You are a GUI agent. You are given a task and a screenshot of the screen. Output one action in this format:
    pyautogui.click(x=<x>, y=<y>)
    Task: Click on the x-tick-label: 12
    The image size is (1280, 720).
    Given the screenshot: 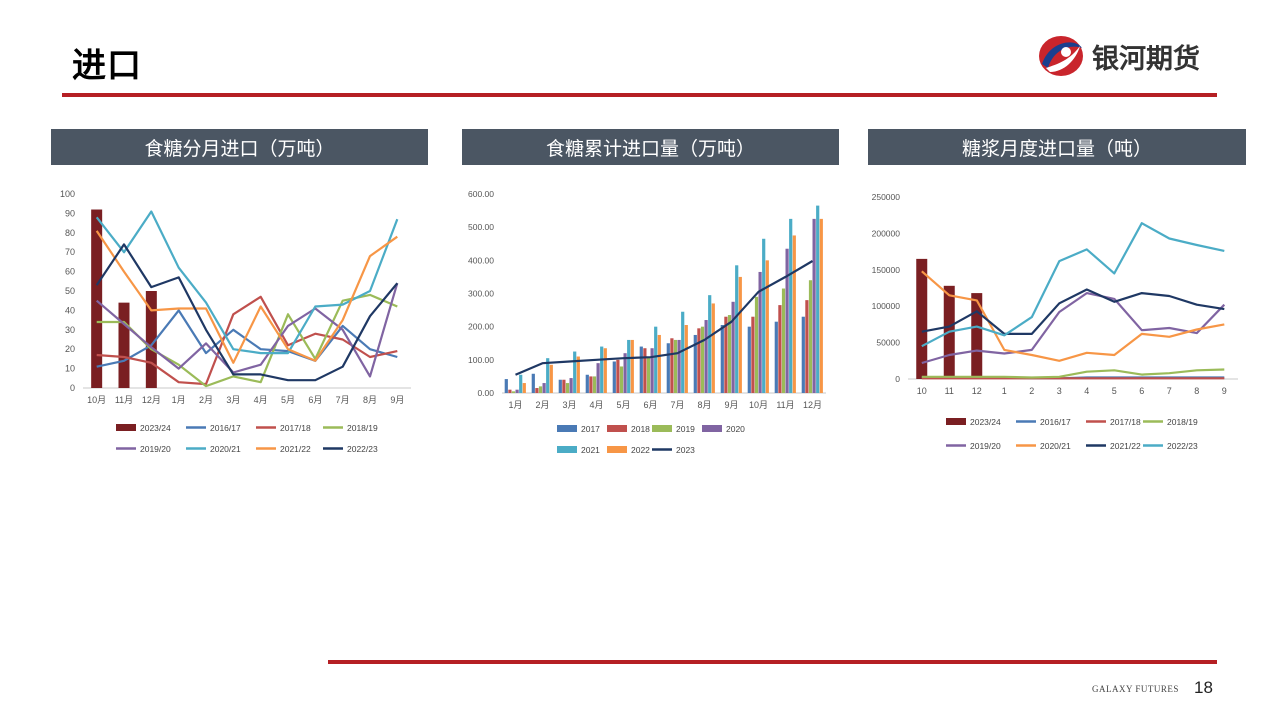 What is the action you would take?
    pyautogui.click(x=977, y=391)
    